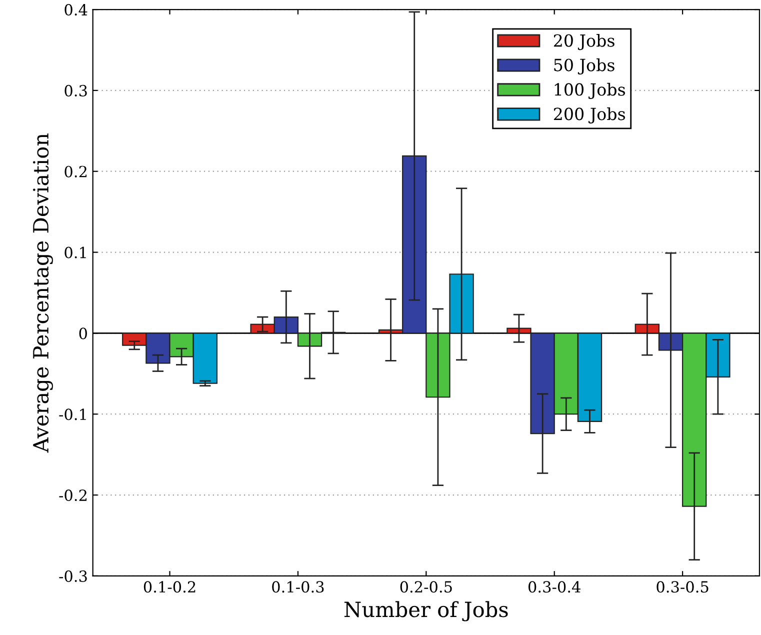 Image resolution: width=761 pixels, height=635 pixels. Describe the element at coordinates (73, 576) in the screenshot. I see `y-tick-label: -0.3` at that location.